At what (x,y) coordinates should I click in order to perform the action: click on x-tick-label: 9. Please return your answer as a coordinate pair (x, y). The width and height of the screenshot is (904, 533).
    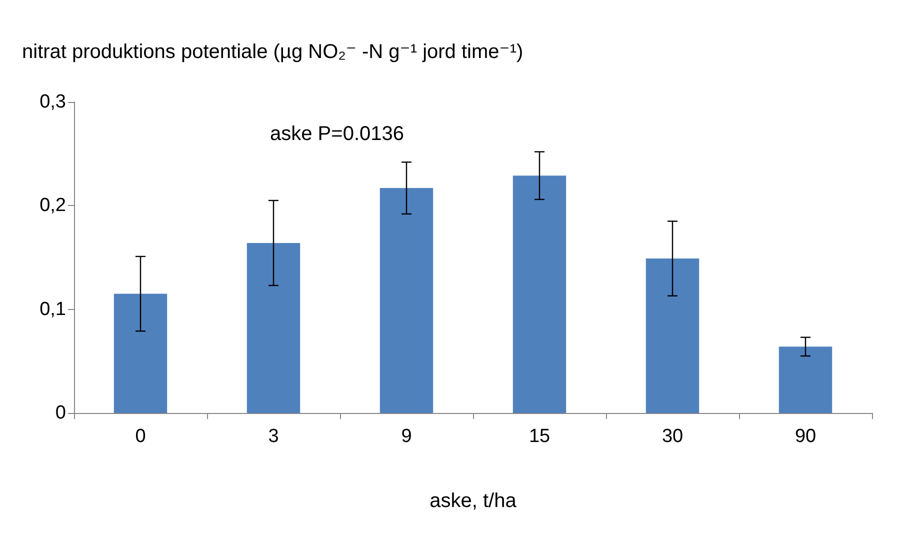
    Looking at the image, I should click on (406, 436).